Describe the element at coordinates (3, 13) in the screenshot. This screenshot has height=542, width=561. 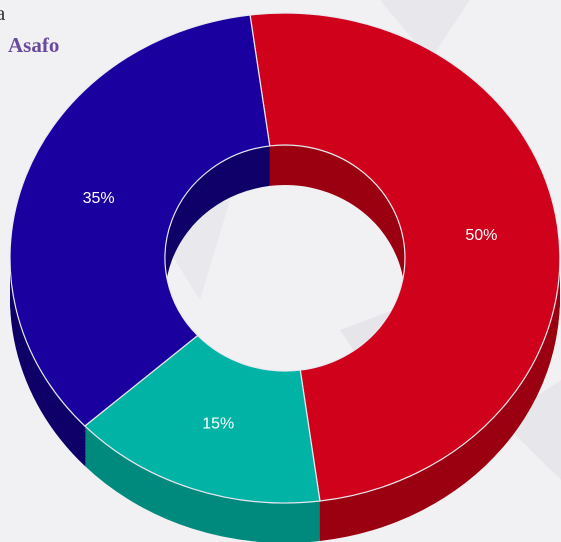
I see `legend-text: a` at that location.